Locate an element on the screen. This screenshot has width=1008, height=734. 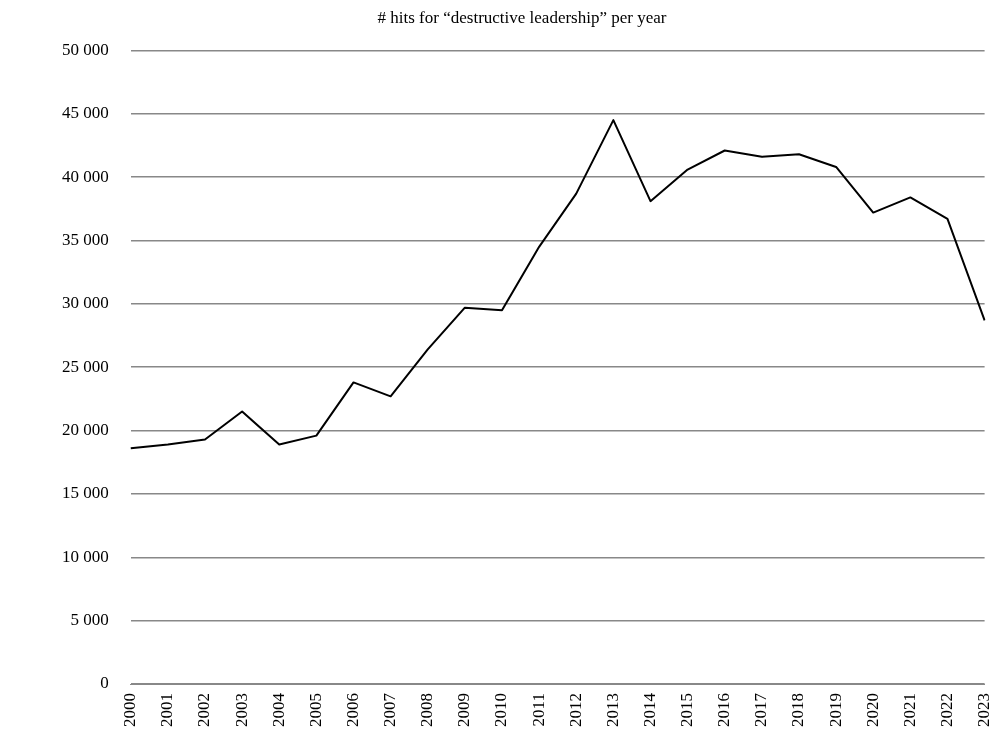
x-tick-label: 2005 is located at coordinates (315, 710).